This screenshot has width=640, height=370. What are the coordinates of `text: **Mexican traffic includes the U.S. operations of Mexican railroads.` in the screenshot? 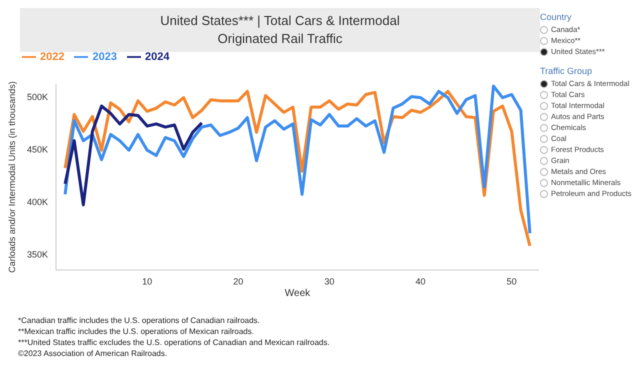 It's located at (136, 331).